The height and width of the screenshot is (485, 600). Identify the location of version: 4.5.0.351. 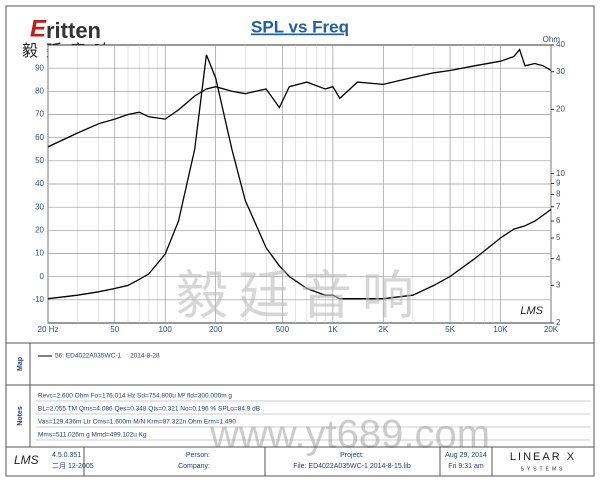
(66, 455).